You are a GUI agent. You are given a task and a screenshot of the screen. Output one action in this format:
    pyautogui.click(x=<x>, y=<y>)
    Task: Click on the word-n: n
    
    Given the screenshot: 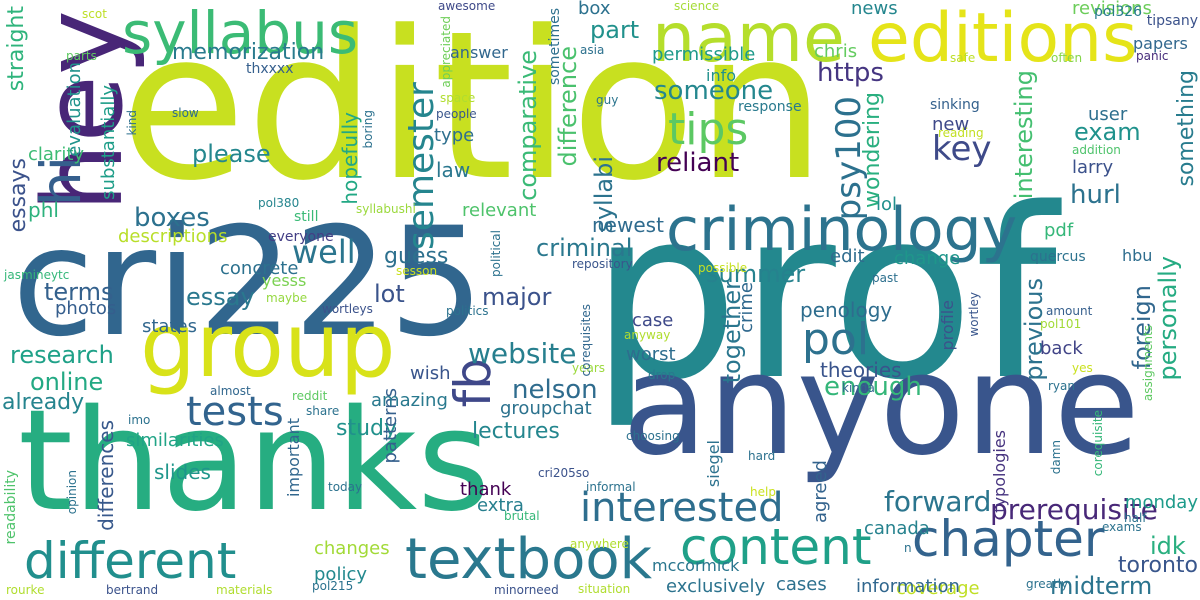 What is the action you would take?
    pyautogui.click(x=908, y=548)
    